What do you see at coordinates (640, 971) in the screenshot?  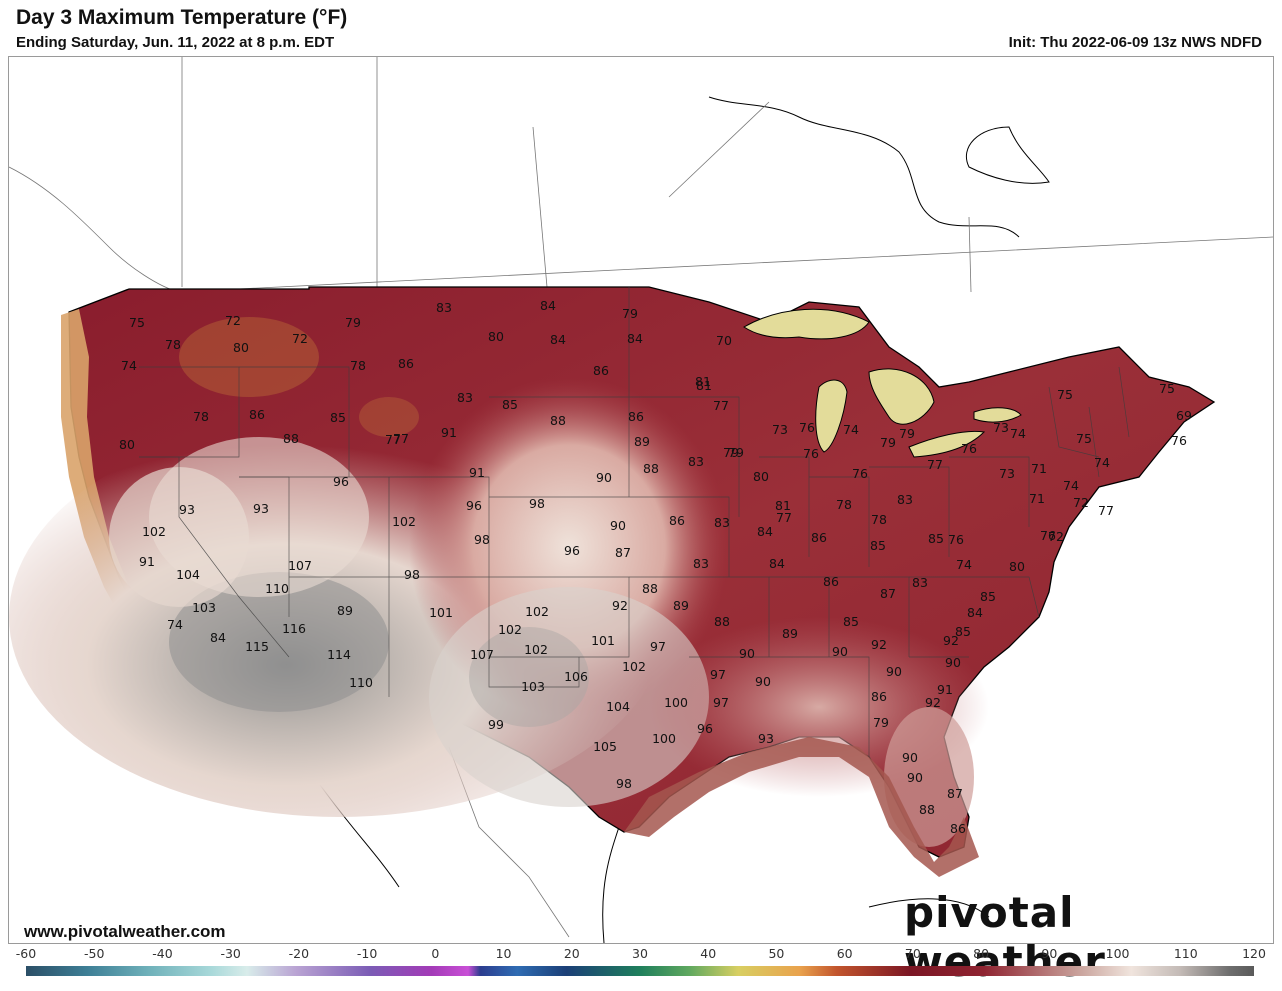 I see `color-scale-bar` at bounding box center [640, 971].